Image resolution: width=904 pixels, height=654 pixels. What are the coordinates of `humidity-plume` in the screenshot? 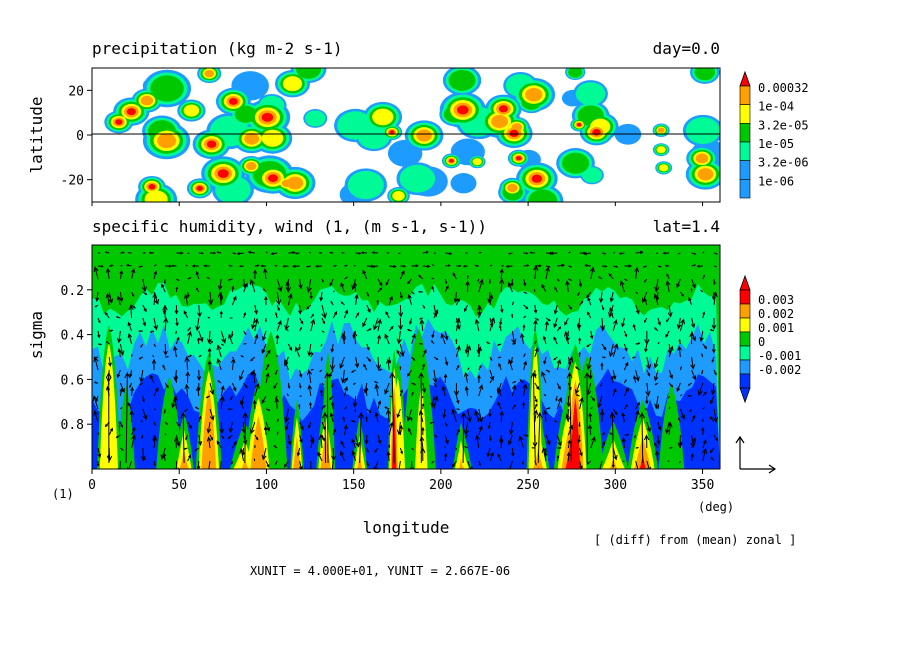 It's located at (461, 463).